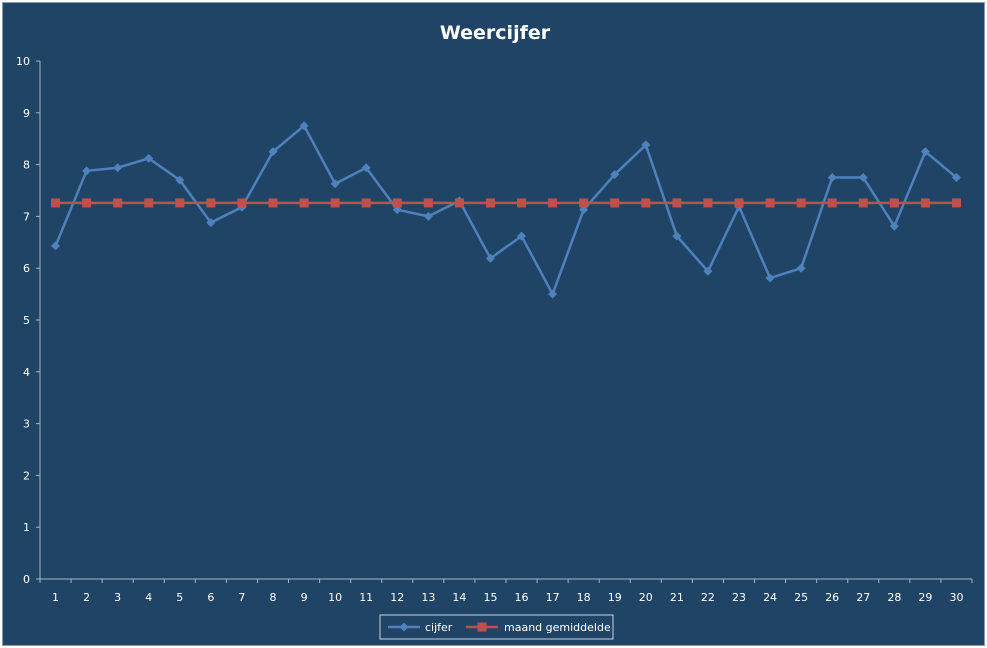 Image resolution: width=987 pixels, height=648 pixels. Describe the element at coordinates (894, 597) in the screenshot. I see `x-tick-label: 28` at that location.